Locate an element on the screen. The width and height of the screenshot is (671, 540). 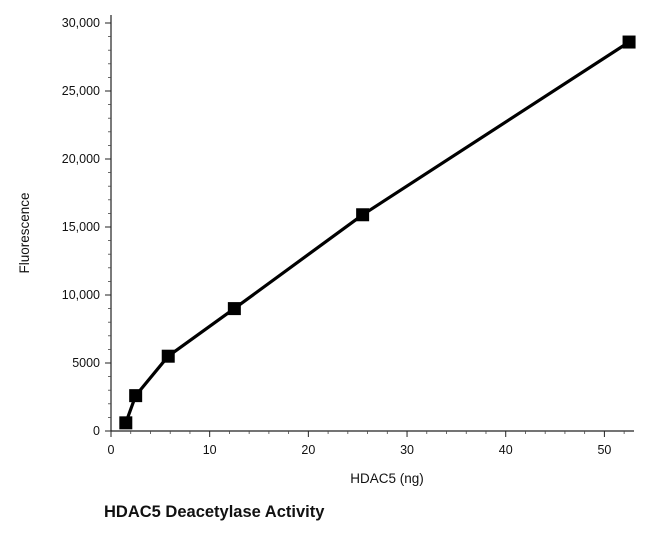
chart-caption: HDAC5 Deacetylase Activity is located at coordinates (214, 512).